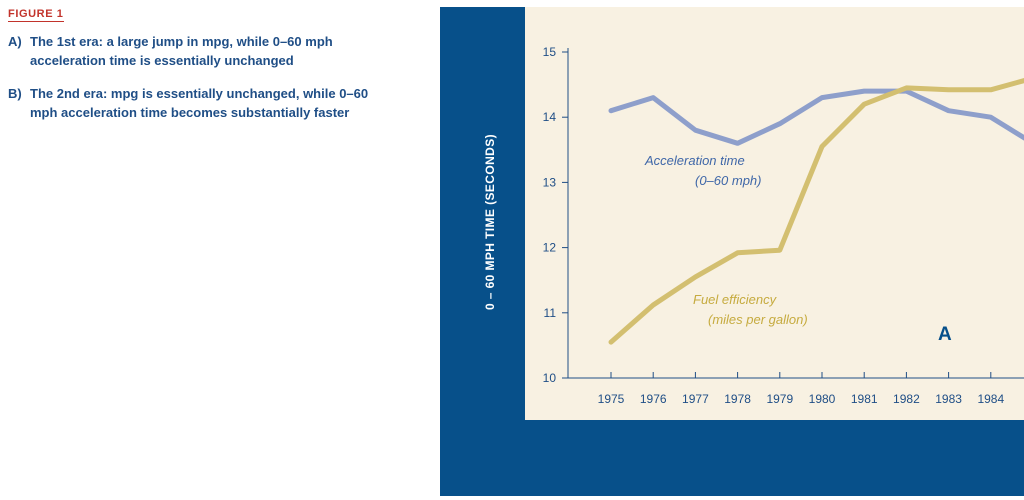 This screenshot has height=500, width=1024. Describe the element at coordinates (550, 52) in the screenshot. I see `y-tick-label: 15` at that location.